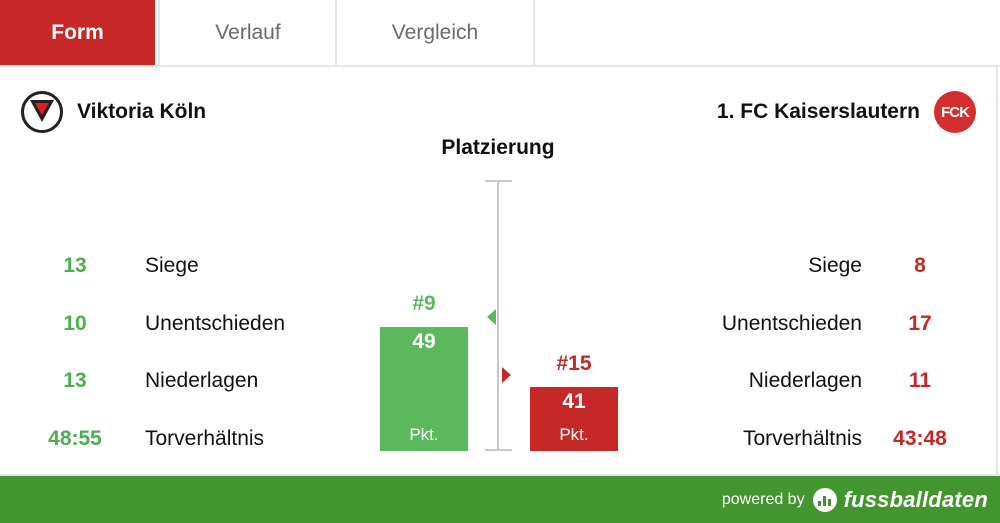  I want to click on section-title: Platzierung, so click(498, 147).